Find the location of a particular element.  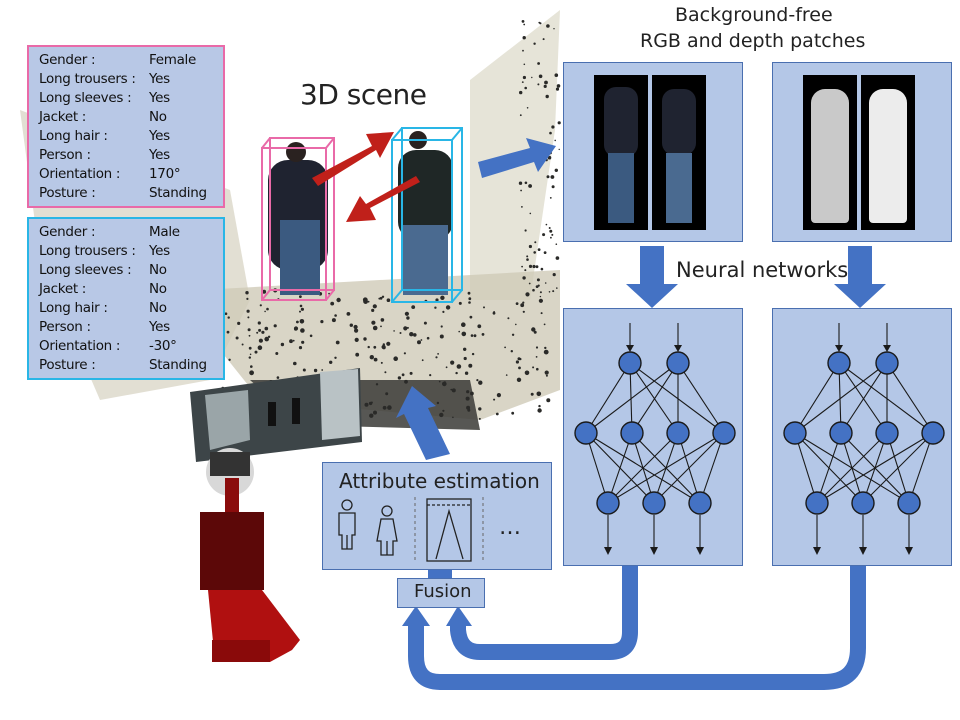

depth-patches-panel is located at coordinates (862, 152).